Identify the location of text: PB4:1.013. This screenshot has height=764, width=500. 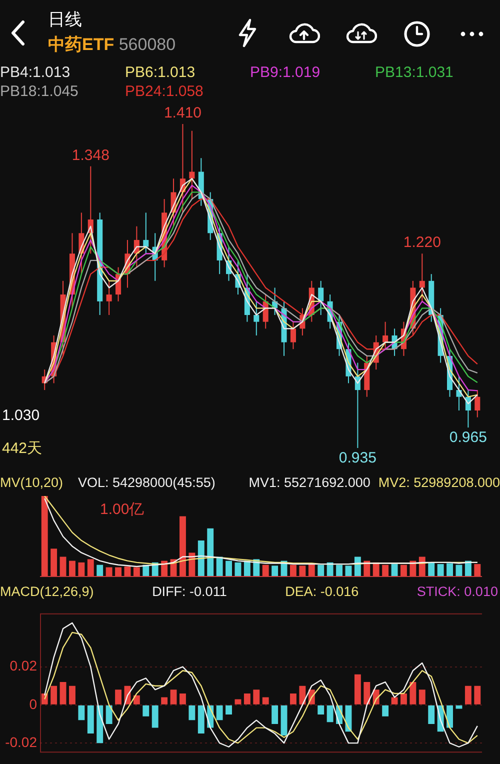
(36, 72).